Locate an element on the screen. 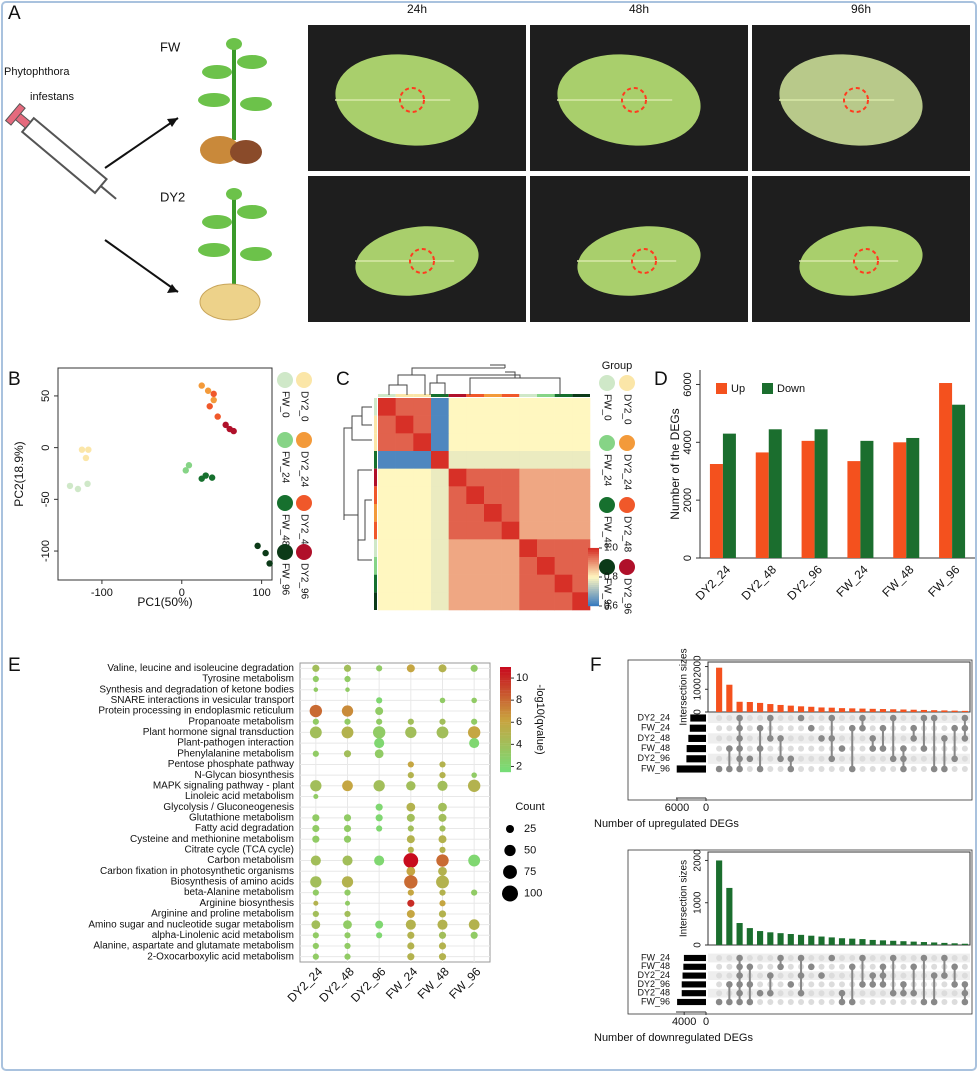  colorbar-label: 0.6 is located at coordinates (611, 606).